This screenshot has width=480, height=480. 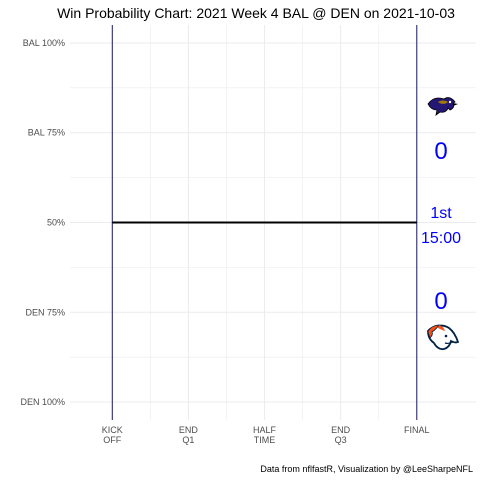 I want to click on x-tick-label: END Q1, so click(x=189, y=435).